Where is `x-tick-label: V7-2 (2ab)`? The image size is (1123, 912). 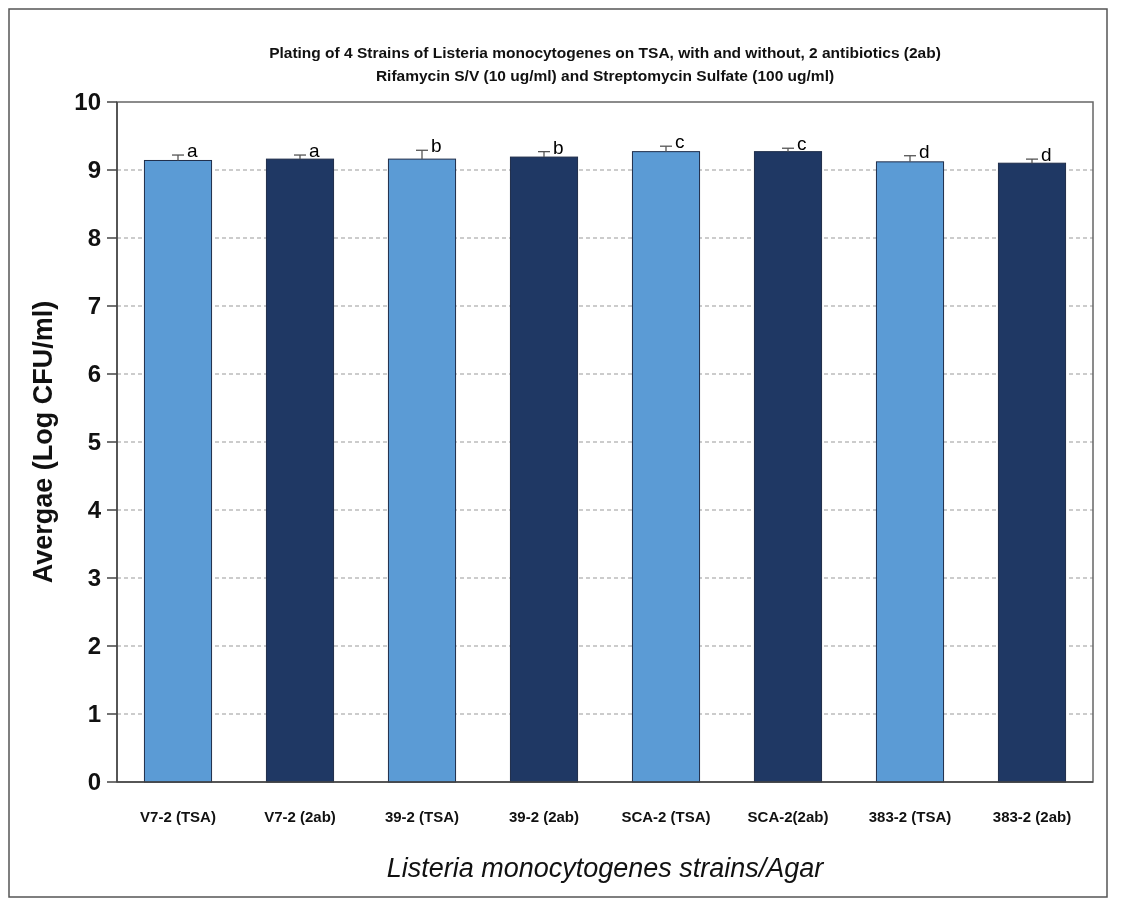
x-tick-label: V7-2 (2ab) is located at coordinates (300, 816).